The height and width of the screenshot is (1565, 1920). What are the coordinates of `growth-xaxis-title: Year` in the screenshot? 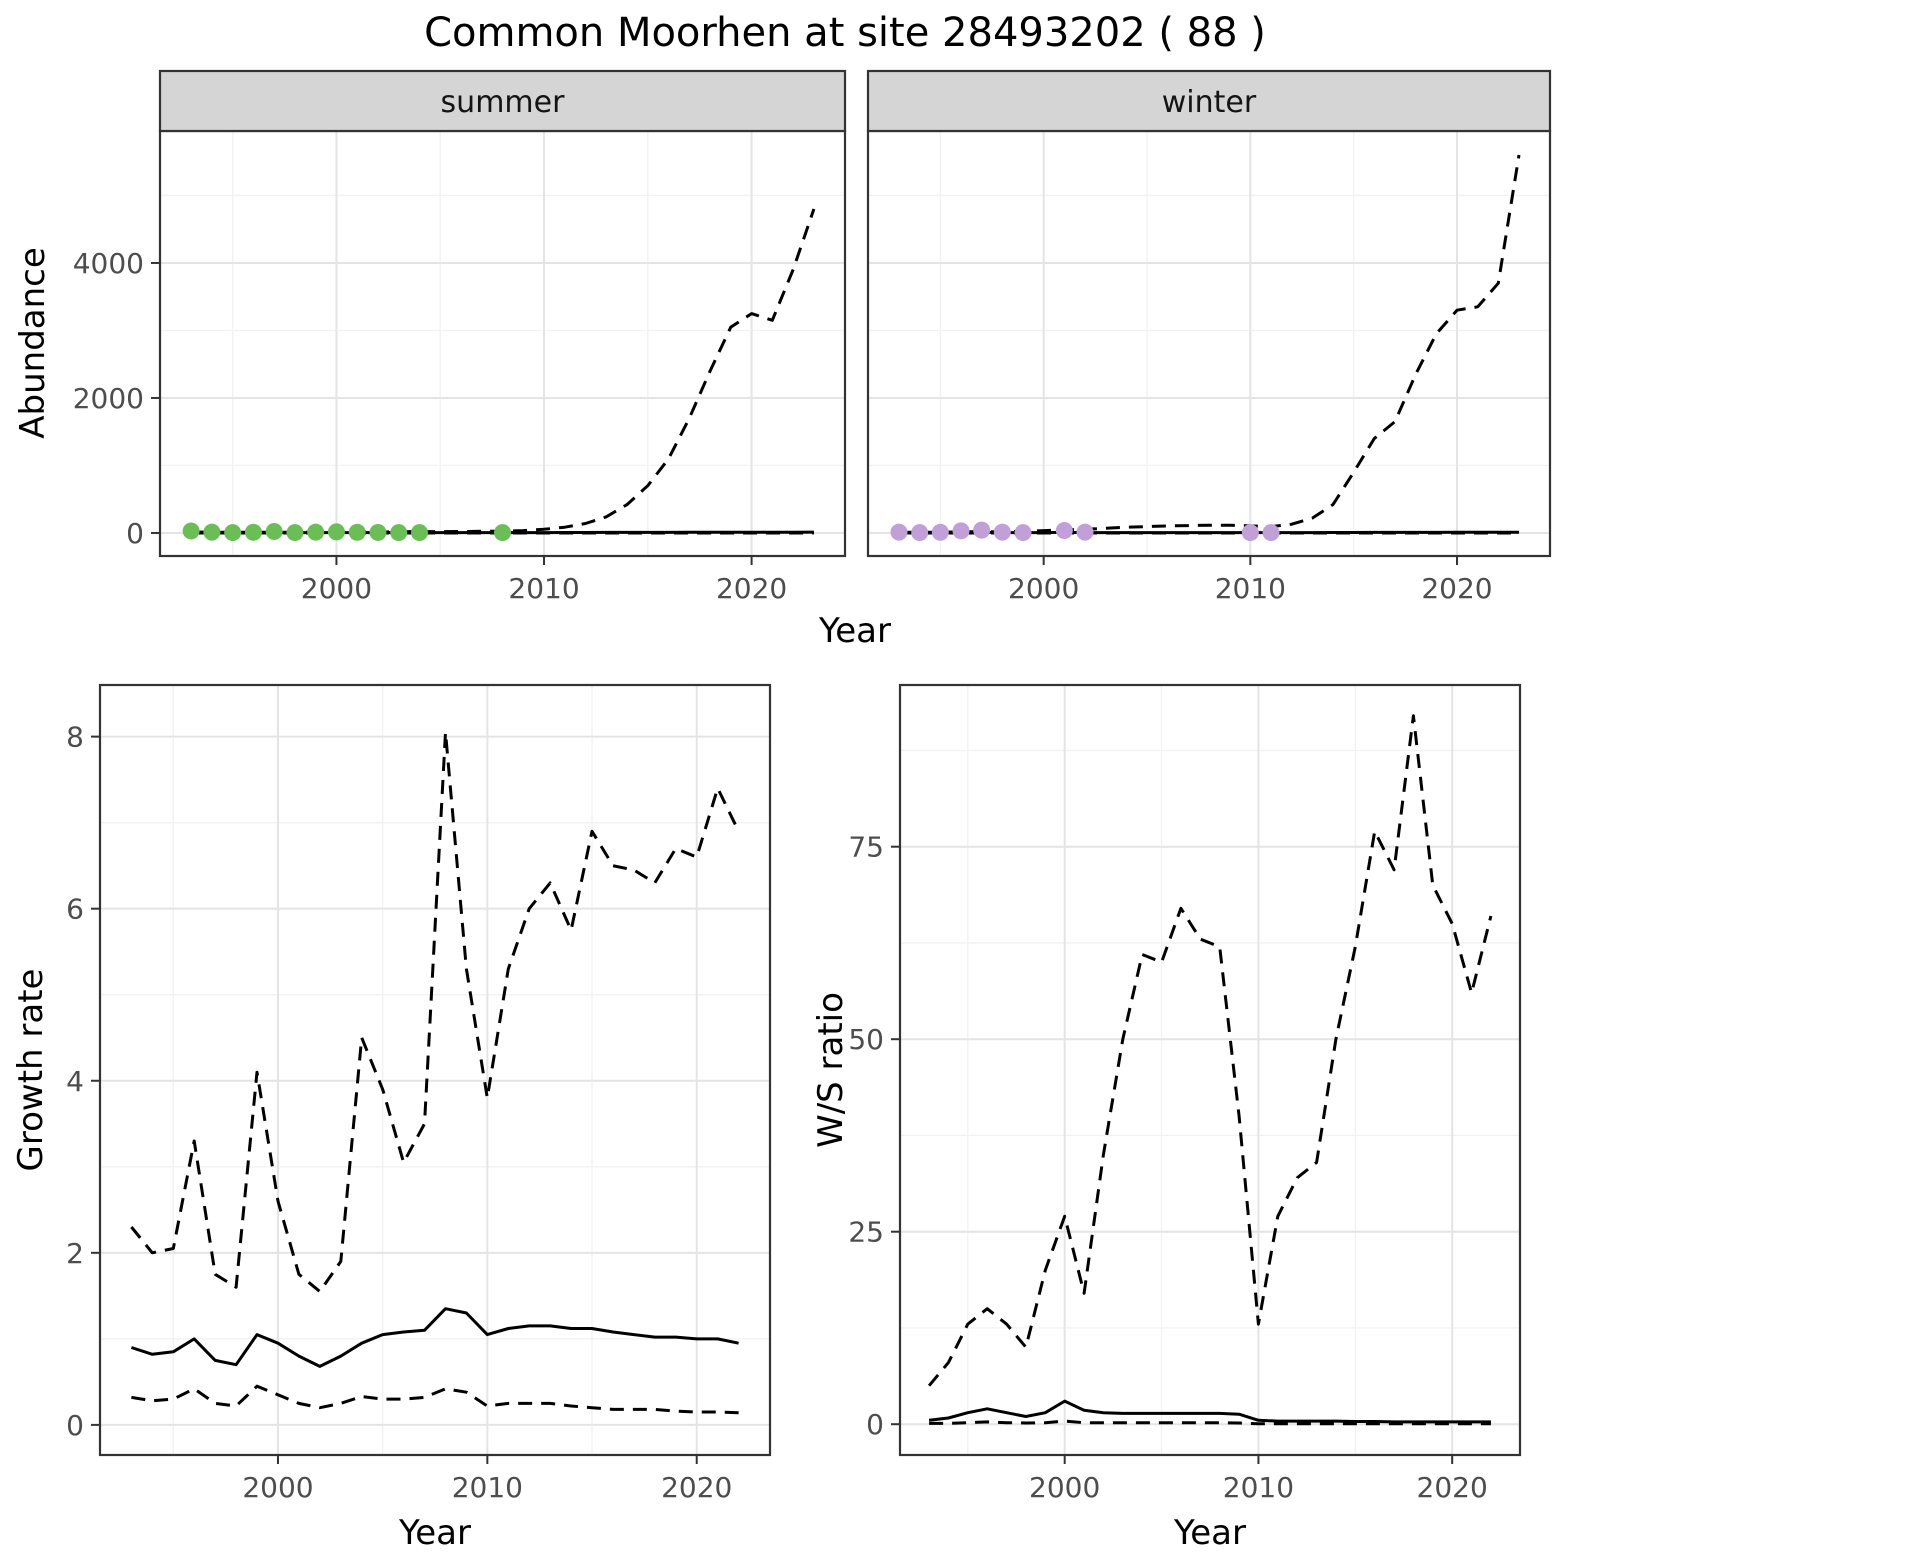 It's located at (434, 1533).